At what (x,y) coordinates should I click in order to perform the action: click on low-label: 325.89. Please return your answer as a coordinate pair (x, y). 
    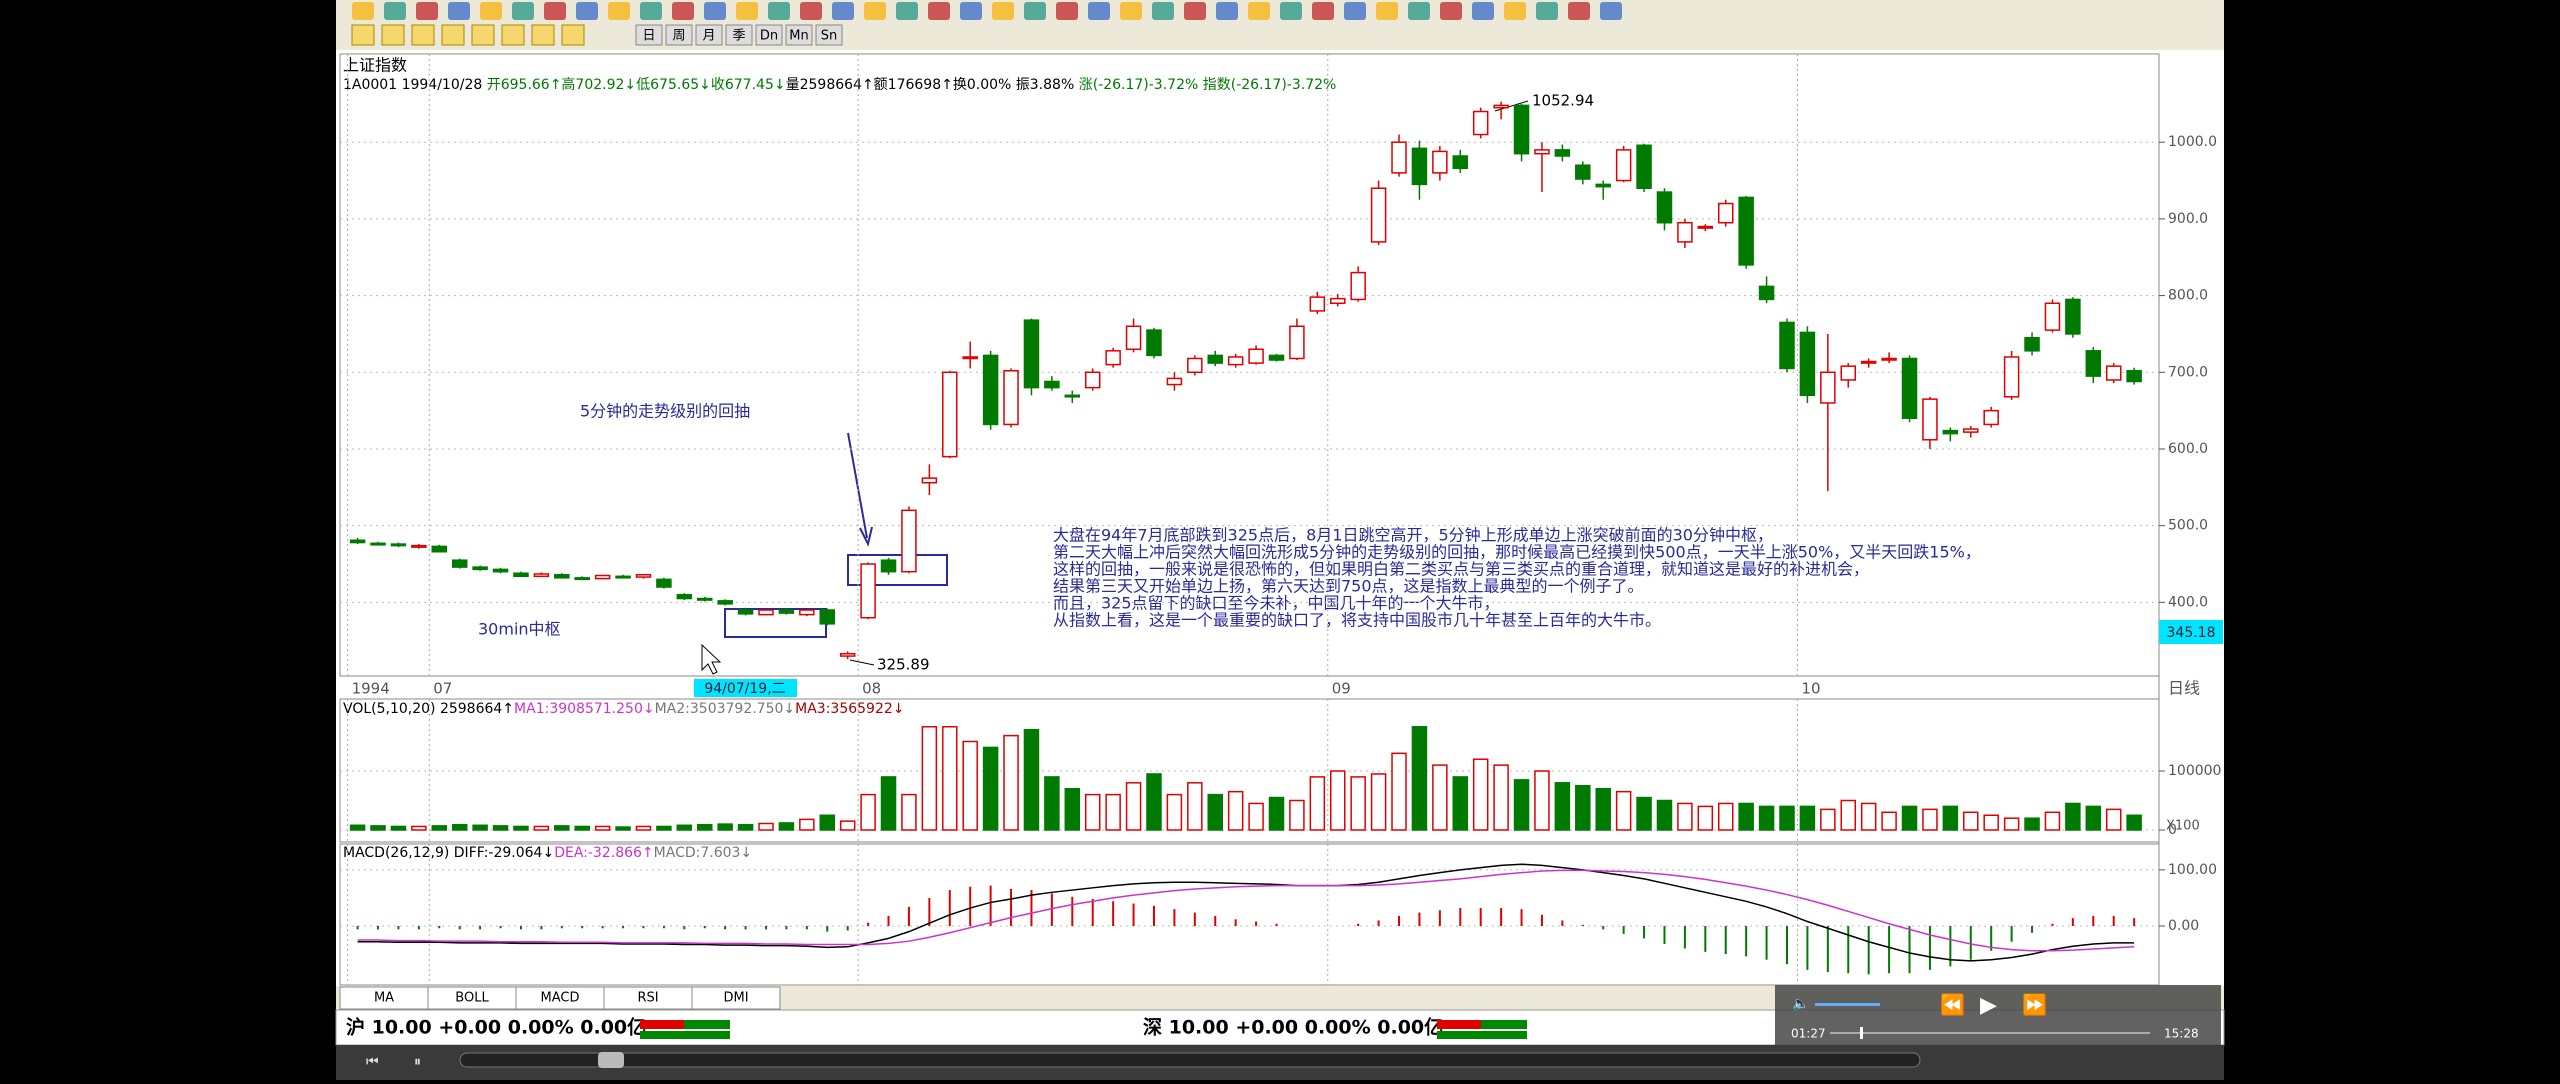
    Looking at the image, I should click on (903, 665).